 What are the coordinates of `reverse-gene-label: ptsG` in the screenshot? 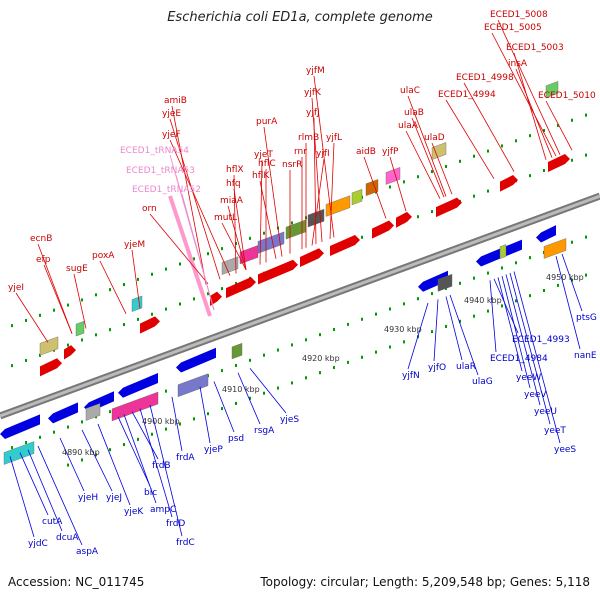 It's located at (586, 318).